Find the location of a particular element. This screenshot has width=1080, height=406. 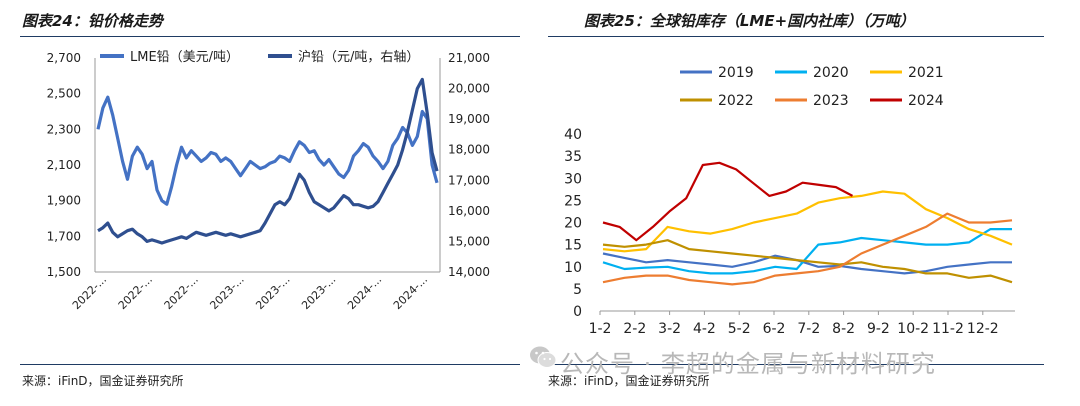

y-tick-label: 40 is located at coordinates (573, 135).